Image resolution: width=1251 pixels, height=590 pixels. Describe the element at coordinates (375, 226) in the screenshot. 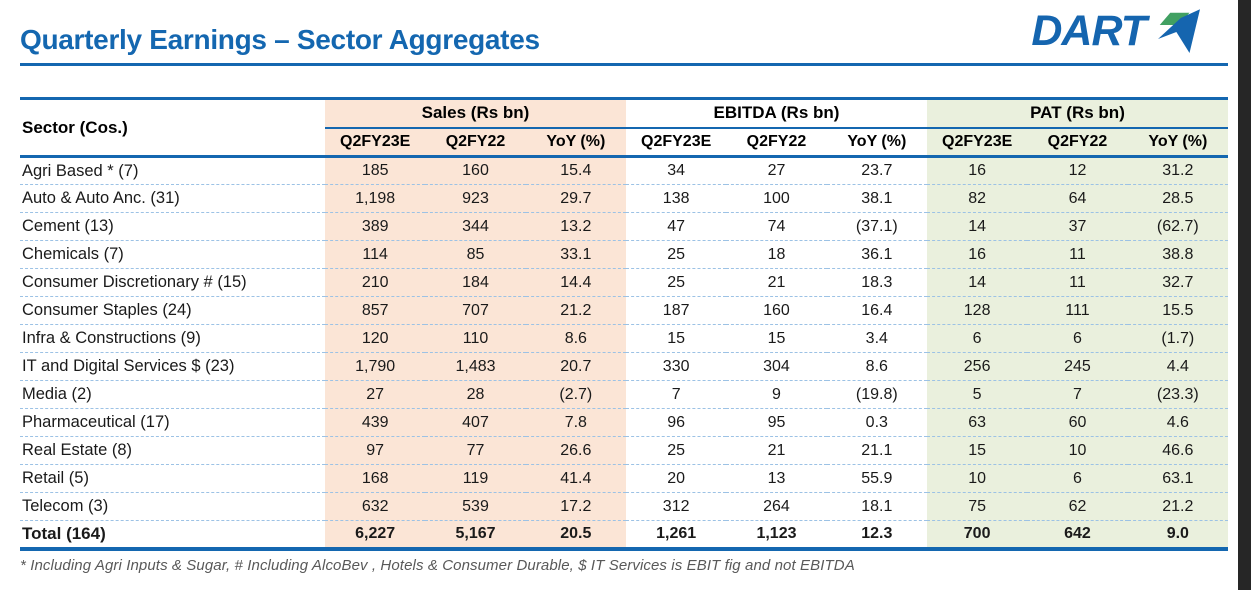

I see `sales-q2fy23e-cell: 389` at that location.